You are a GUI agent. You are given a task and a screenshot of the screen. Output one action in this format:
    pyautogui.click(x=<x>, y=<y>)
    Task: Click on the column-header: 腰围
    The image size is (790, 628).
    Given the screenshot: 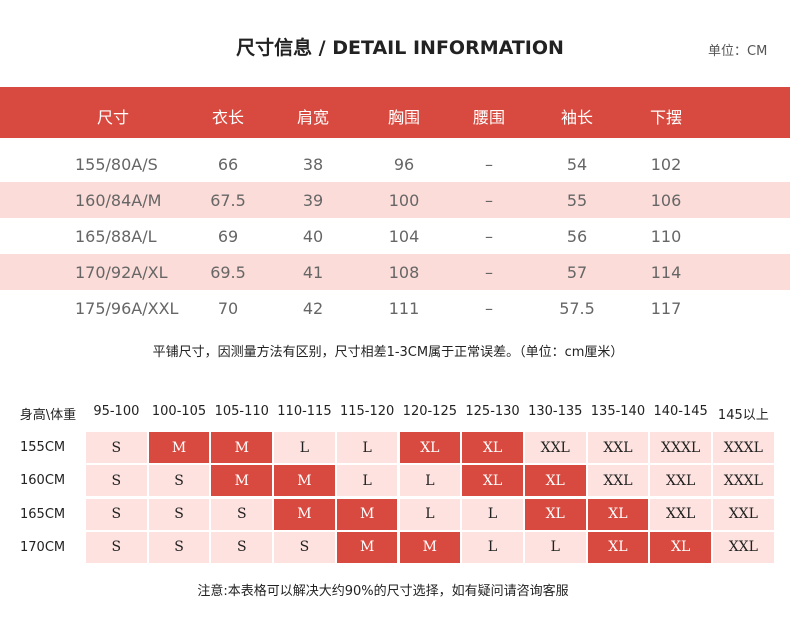 What is the action you would take?
    pyautogui.click(x=489, y=117)
    